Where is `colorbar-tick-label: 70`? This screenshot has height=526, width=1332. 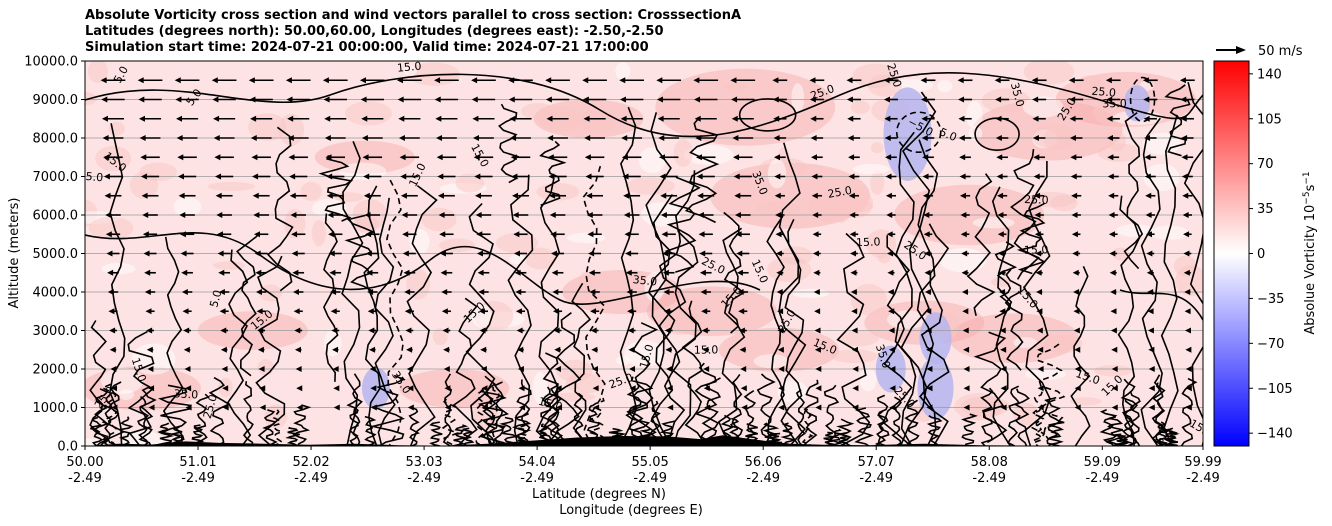
colorbar-tick-label: 70 is located at coordinates (1265, 164).